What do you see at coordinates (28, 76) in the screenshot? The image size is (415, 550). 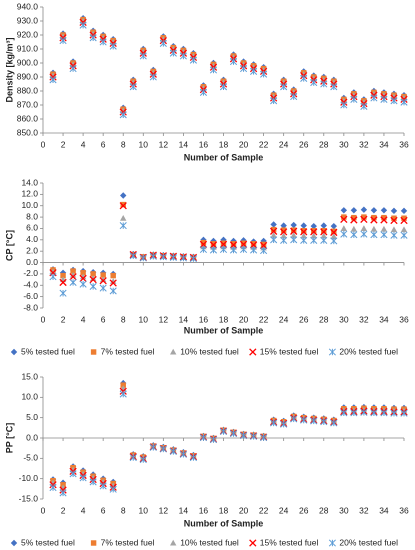 I see `y-tick-label: 890.0` at bounding box center [28, 76].